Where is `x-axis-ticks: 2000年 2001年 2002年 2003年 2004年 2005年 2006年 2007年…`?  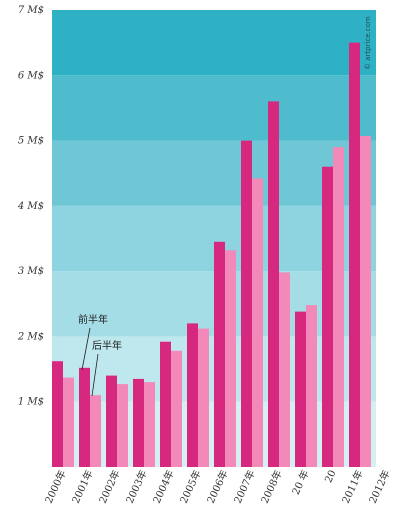 x-axis-ticks: 2000年 2001年 2002年 2003年 2004年 2005年 2006年 2007年… is located at coordinates (217, 487).